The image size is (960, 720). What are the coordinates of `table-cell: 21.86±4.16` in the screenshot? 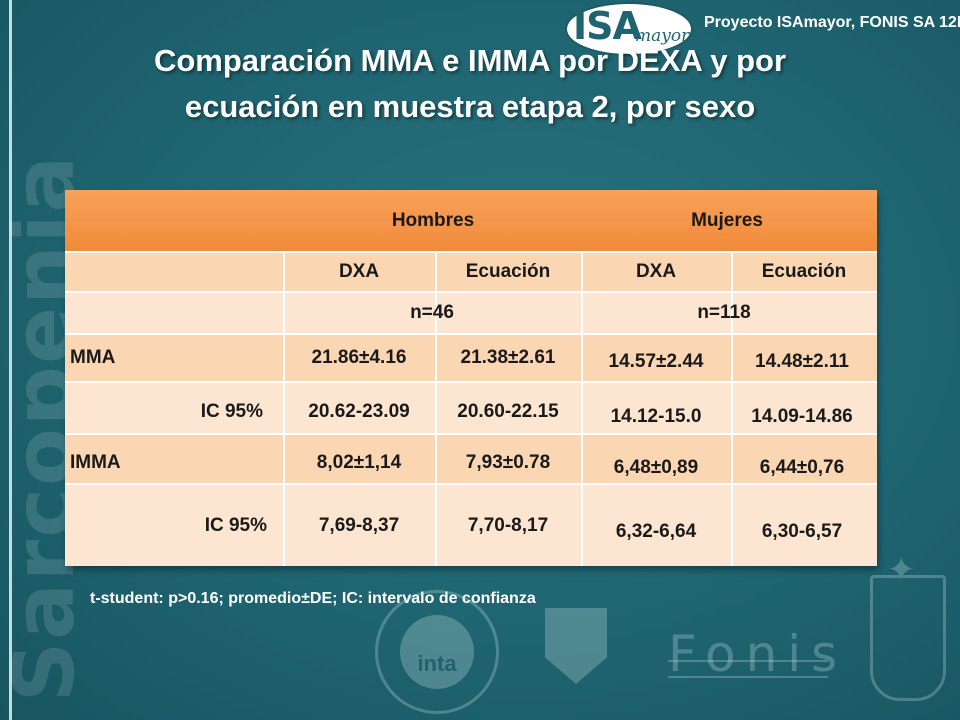 It's located at (359, 357).